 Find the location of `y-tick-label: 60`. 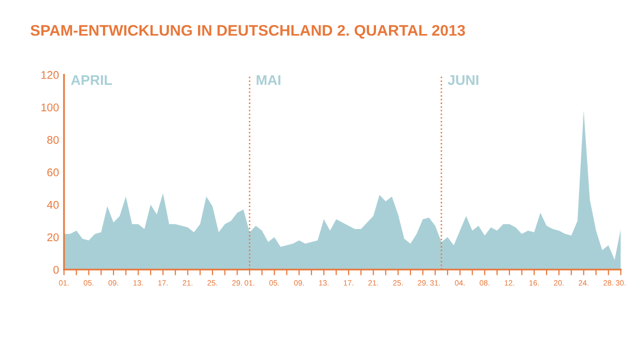

y-tick-label: 60 is located at coordinates (53, 172).